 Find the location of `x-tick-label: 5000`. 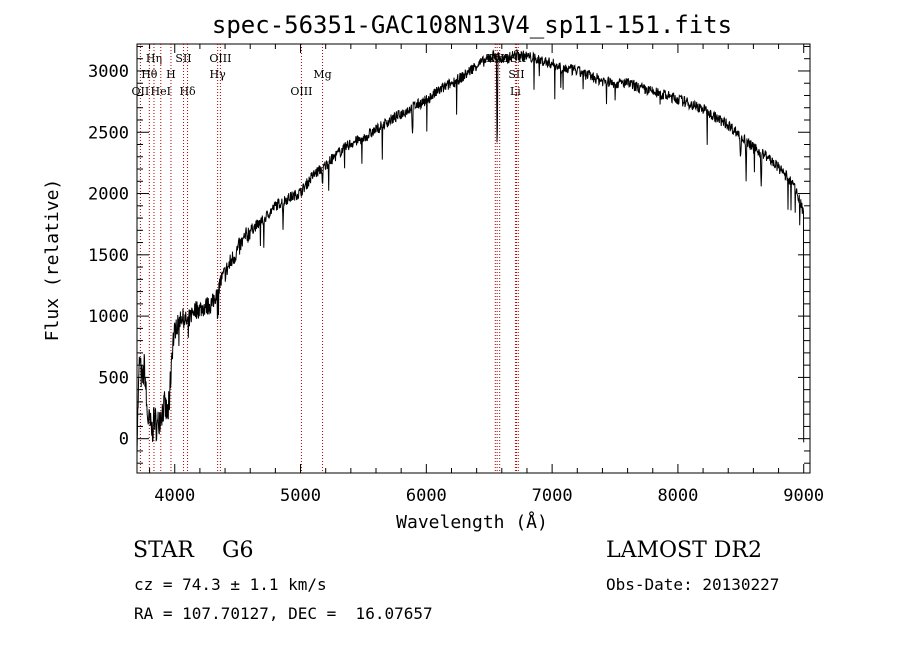

x-tick-label: 5000 is located at coordinates (300, 496).